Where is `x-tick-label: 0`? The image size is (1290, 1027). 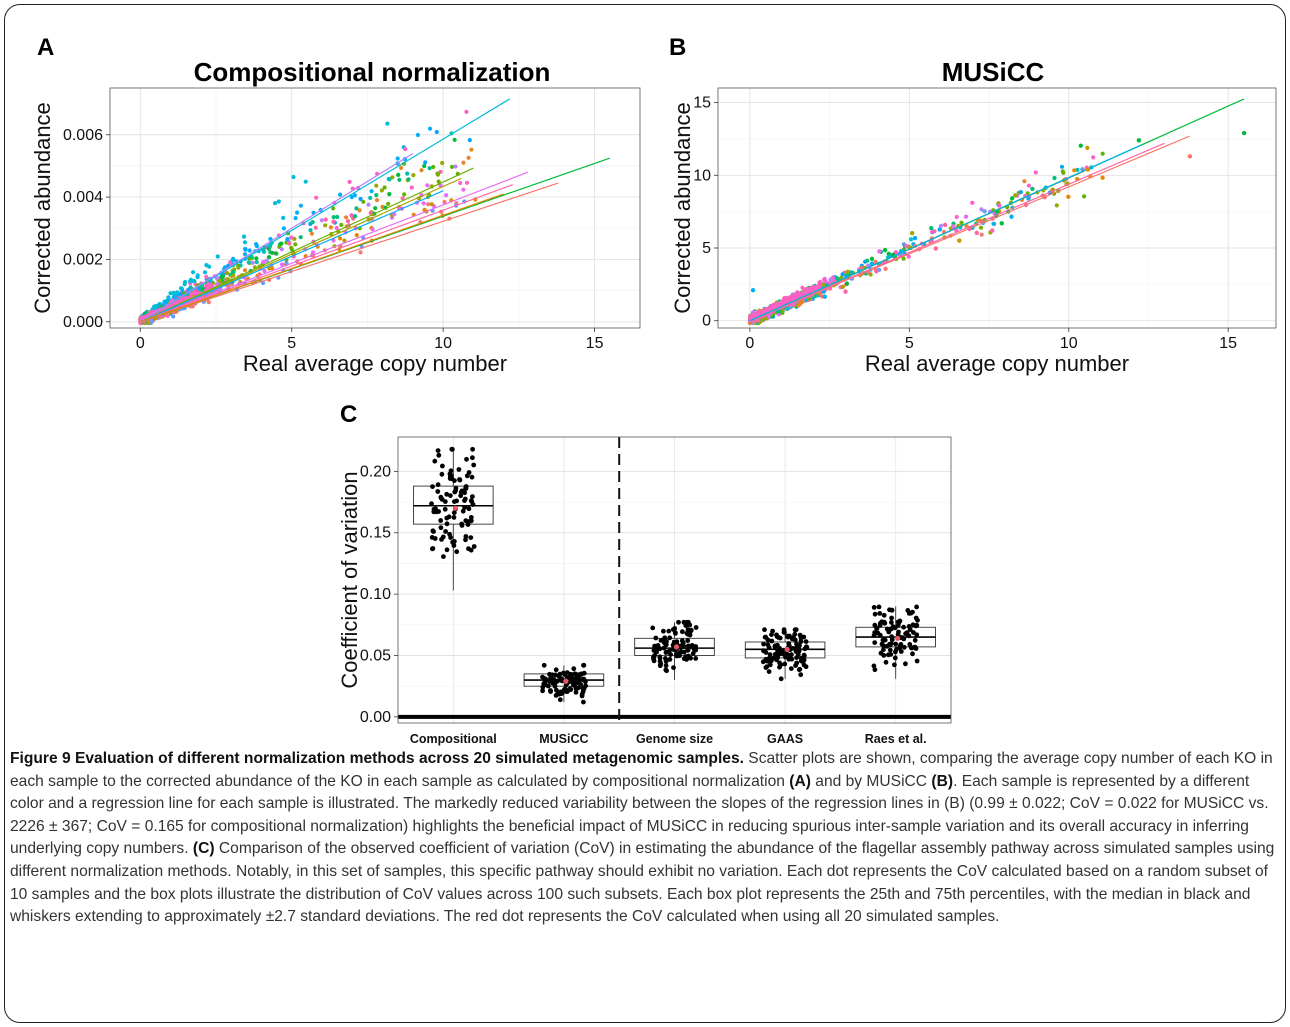
x-tick-label: 0 is located at coordinates (749, 343).